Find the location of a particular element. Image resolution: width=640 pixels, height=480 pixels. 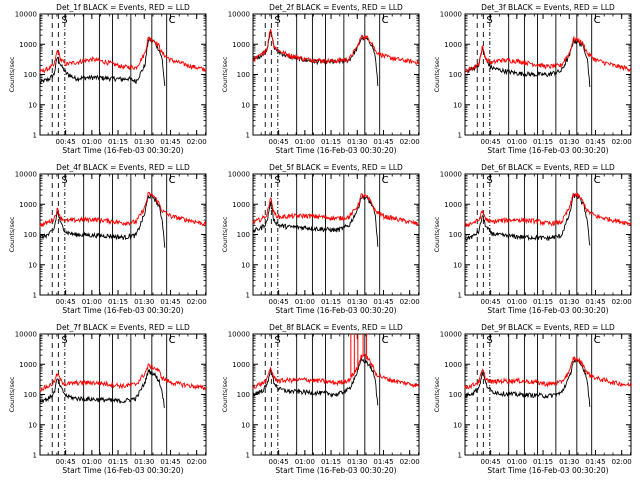

panel-title: Det_6f BLACK = Events, RED = LLD is located at coordinates (548, 167).